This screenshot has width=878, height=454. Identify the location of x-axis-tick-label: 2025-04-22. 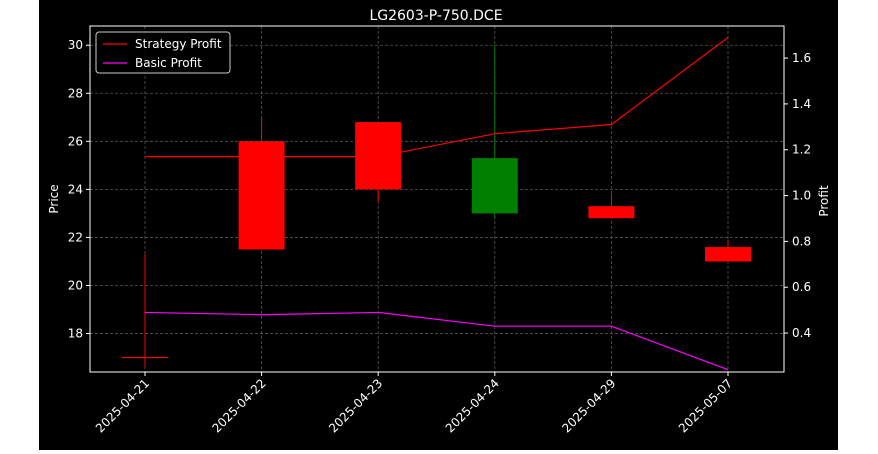
(239, 405).